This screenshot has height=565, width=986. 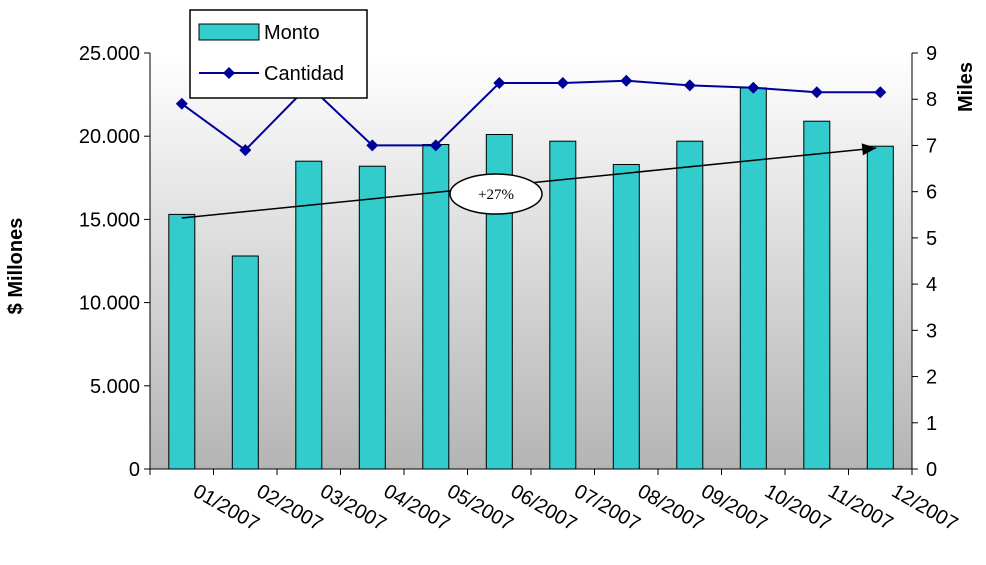 I want to click on left-tick-label: 25.000, so click(x=109, y=54).